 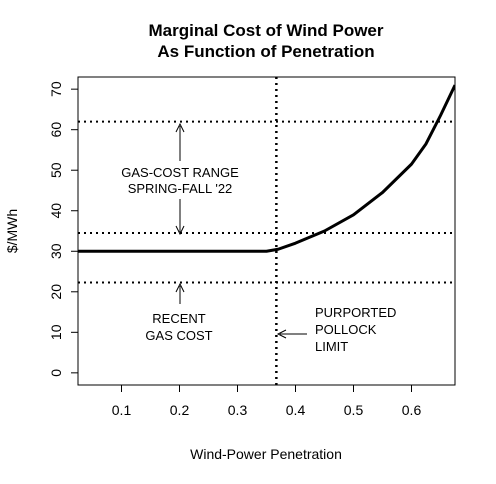 I want to click on y-axis: 0 10 20 30 40 50 60 70, so click(x=63, y=229).